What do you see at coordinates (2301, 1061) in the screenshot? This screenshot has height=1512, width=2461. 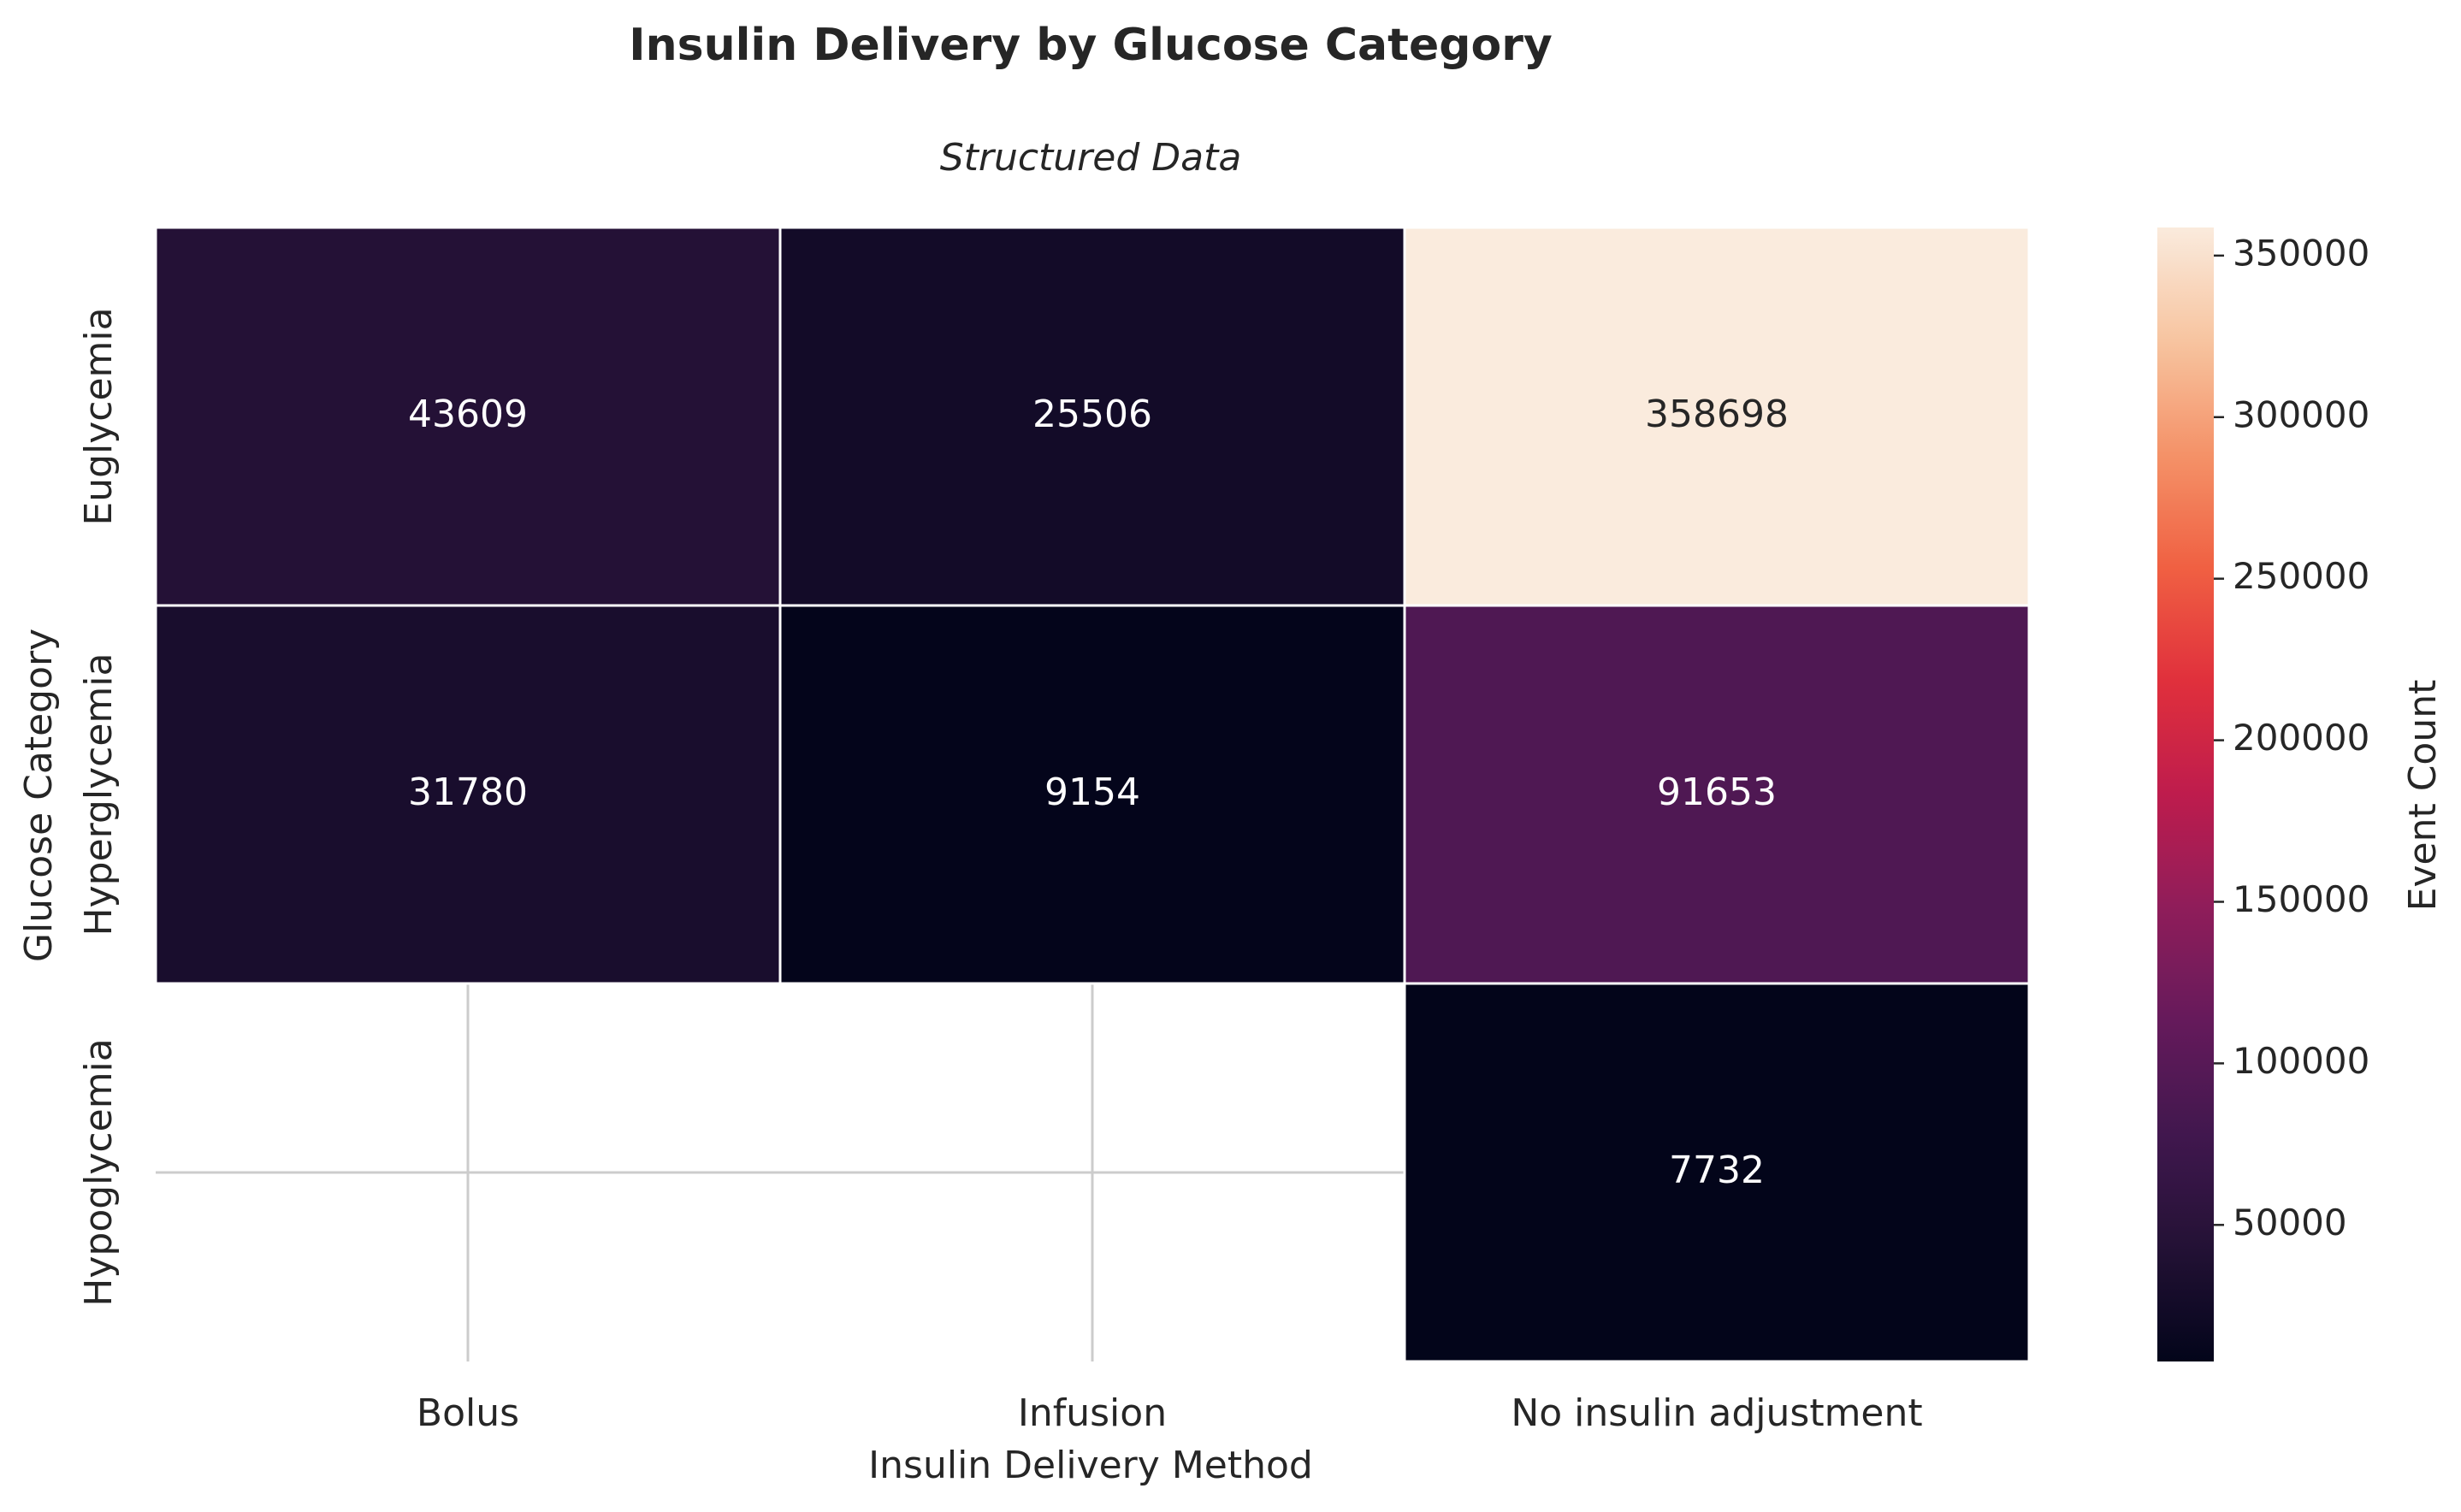 I see `colorbar-tick-label: 100000` at bounding box center [2301, 1061].